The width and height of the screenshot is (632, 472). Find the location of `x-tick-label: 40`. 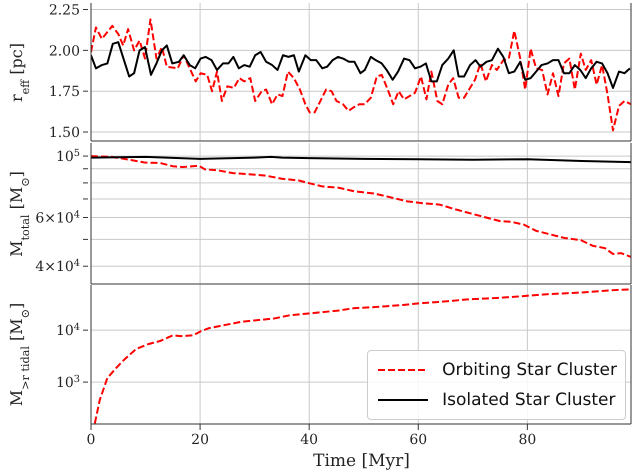

x-tick-label: 40 is located at coordinates (309, 440).